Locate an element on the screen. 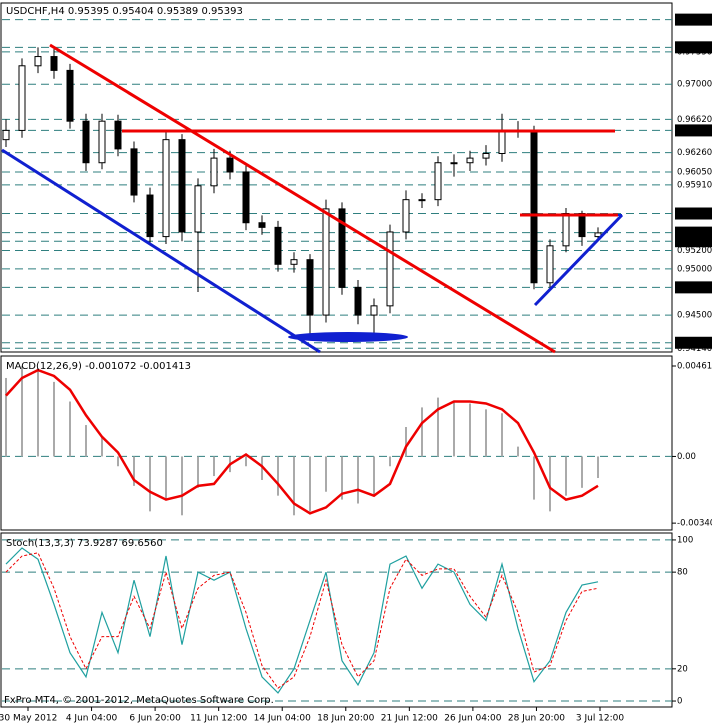 This screenshot has height=725, width=712. x-tick-label: 14 Jun 04:00 is located at coordinates (282, 719).